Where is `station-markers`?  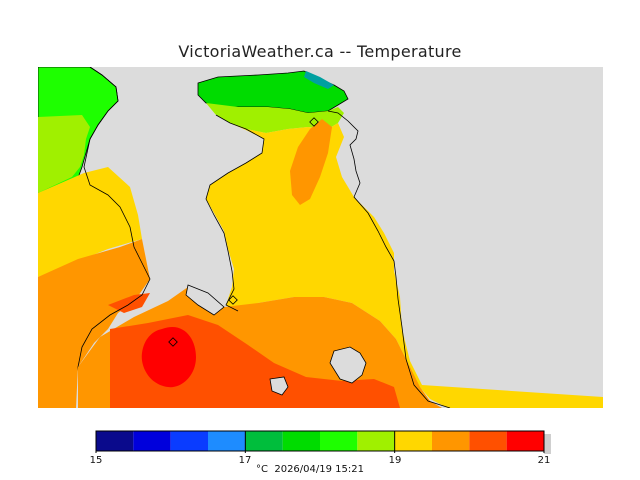 station-markers is located at coordinates (243, 232).